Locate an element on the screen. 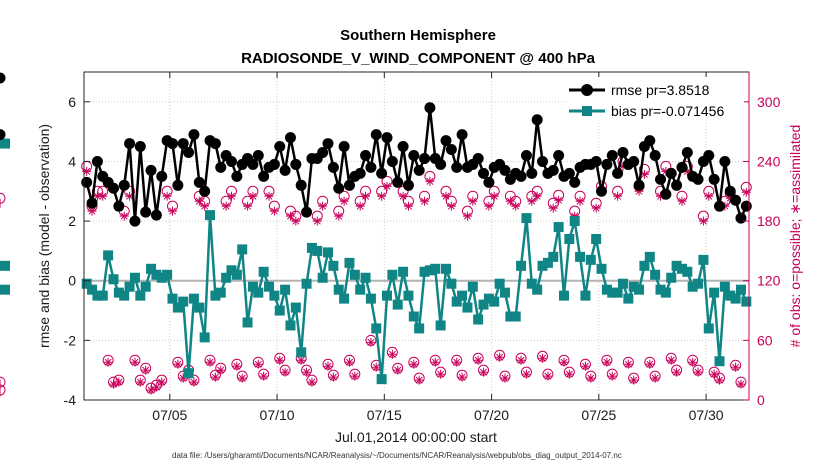 Image resolution: width=830 pixels, height=470 pixels. x-axis-label: Jul.01,2014 00:00:00 start is located at coordinates (416, 437).